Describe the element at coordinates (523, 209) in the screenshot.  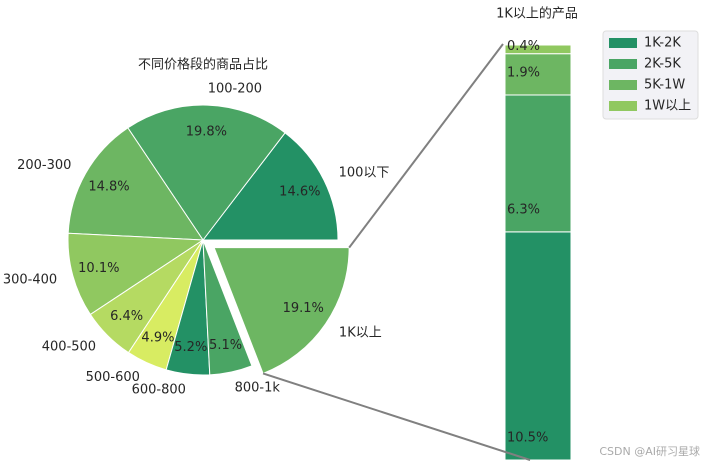
I see `bar-value-label: 6.3%` at that location.